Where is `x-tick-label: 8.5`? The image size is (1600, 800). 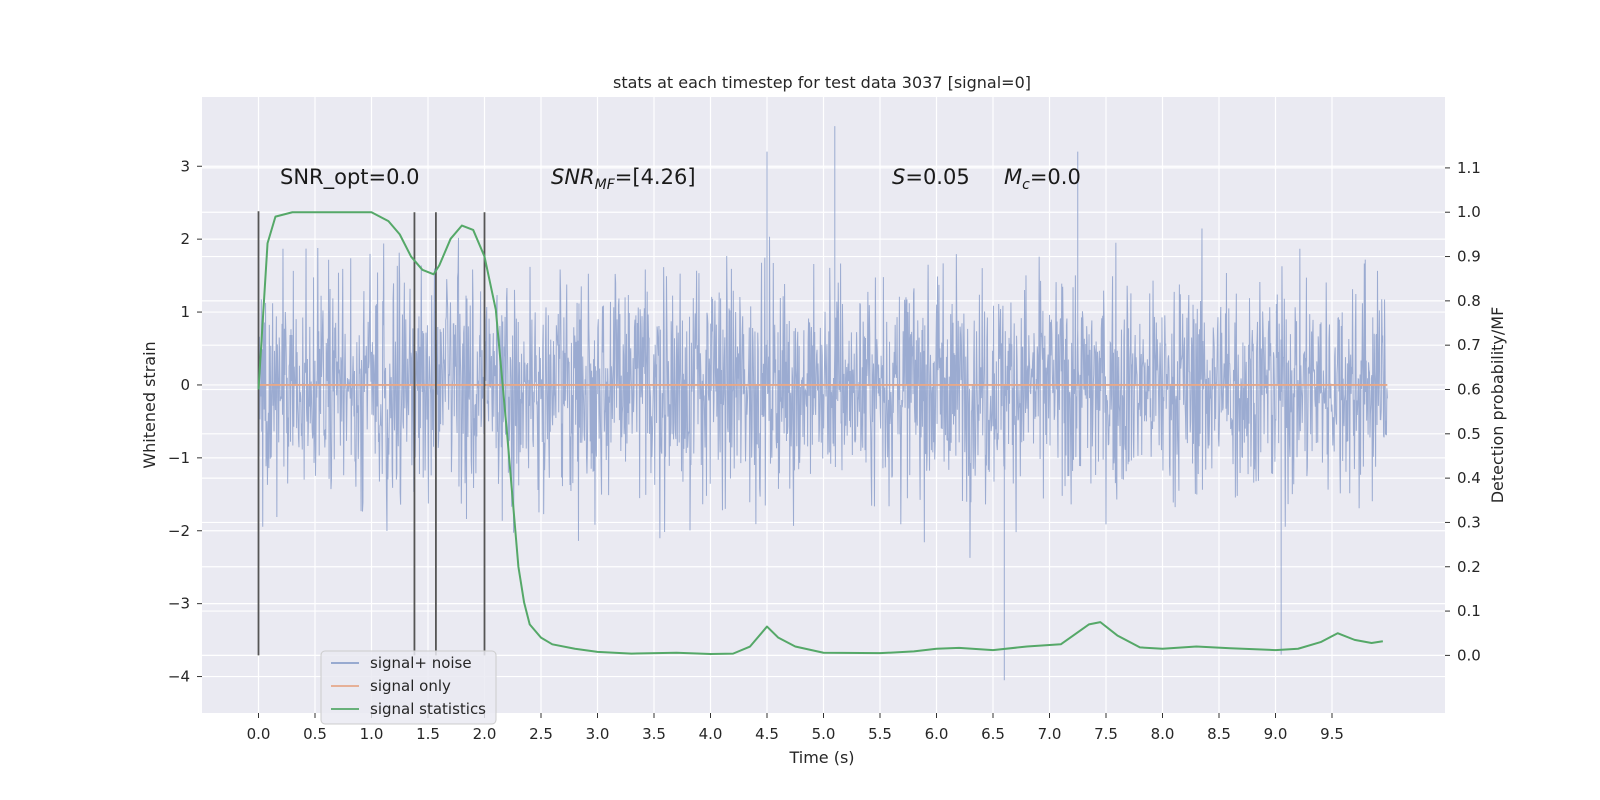
x-tick-label: 8.5 is located at coordinates (1219, 734).